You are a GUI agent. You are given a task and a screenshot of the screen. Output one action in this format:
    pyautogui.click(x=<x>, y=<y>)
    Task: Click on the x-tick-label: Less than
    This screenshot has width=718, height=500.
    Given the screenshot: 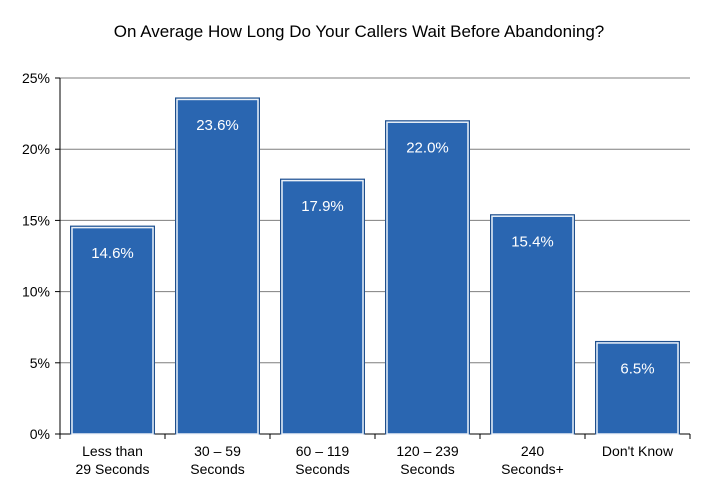 What is the action you would take?
    pyautogui.click(x=112, y=451)
    